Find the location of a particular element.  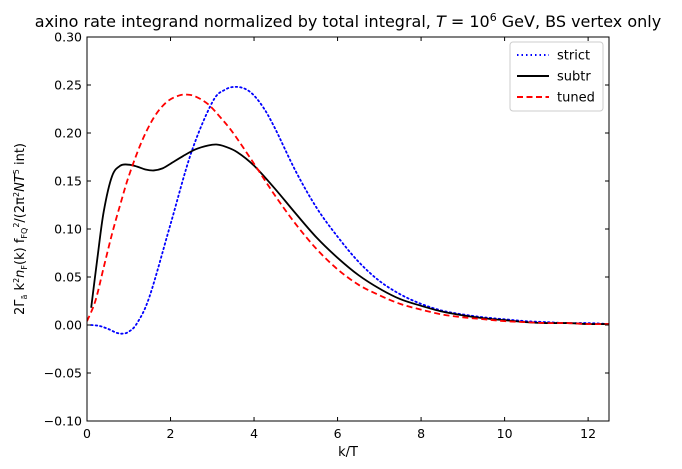

legend-box is located at coordinates (556, 76).